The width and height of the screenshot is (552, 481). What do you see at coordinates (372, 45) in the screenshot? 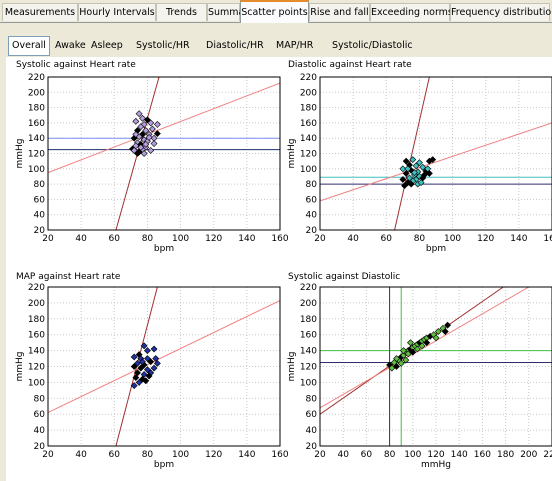
I see `subtab-systolic-diastolic: Systolic/Diastolic` at bounding box center [372, 45].